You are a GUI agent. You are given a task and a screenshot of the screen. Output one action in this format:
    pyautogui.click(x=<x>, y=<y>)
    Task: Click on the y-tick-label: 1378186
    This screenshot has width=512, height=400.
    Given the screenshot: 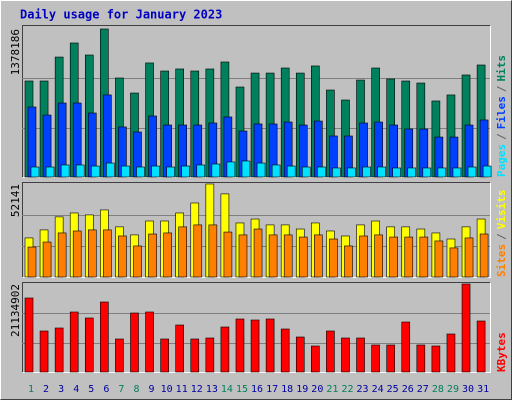 What is the action you would take?
    pyautogui.click(x=15, y=52)
    